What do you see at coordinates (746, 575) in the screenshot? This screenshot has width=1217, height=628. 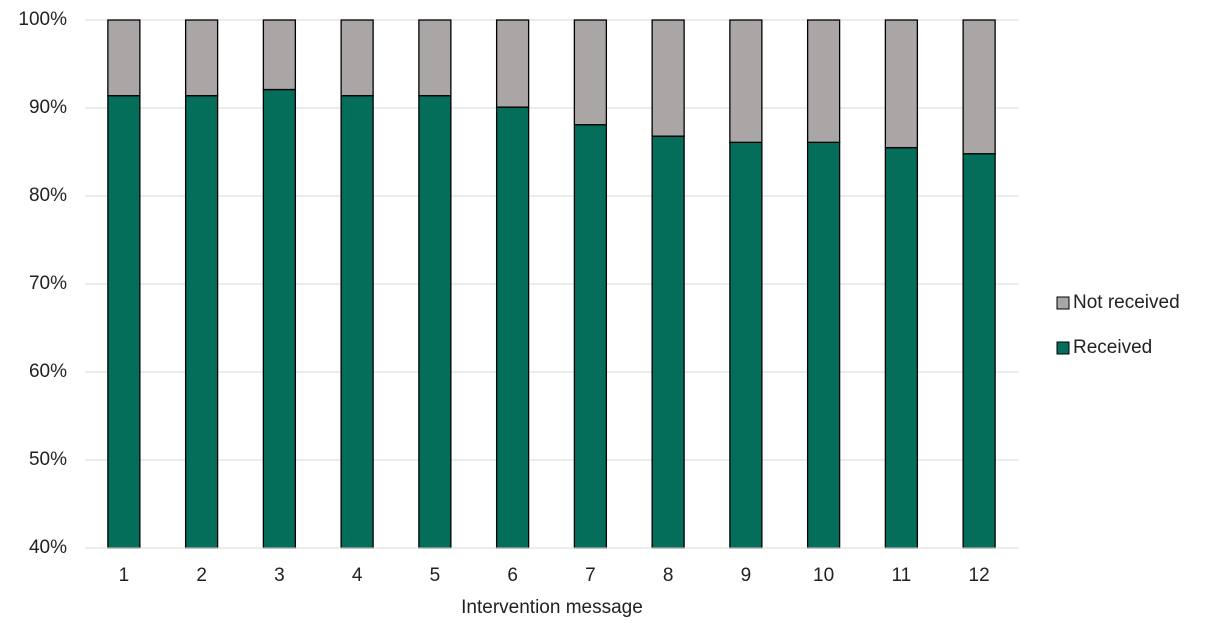 I see `x-tick-label: 9` at bounding box center [746, 575].